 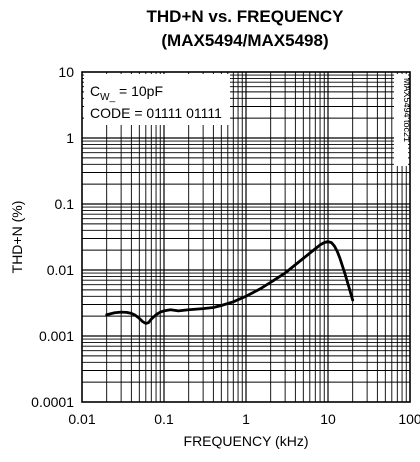 What do you see at coordinates (164, 419) in the screenshot?
I see `x-tick-label: 0.1` at bounding box center [164, 419].